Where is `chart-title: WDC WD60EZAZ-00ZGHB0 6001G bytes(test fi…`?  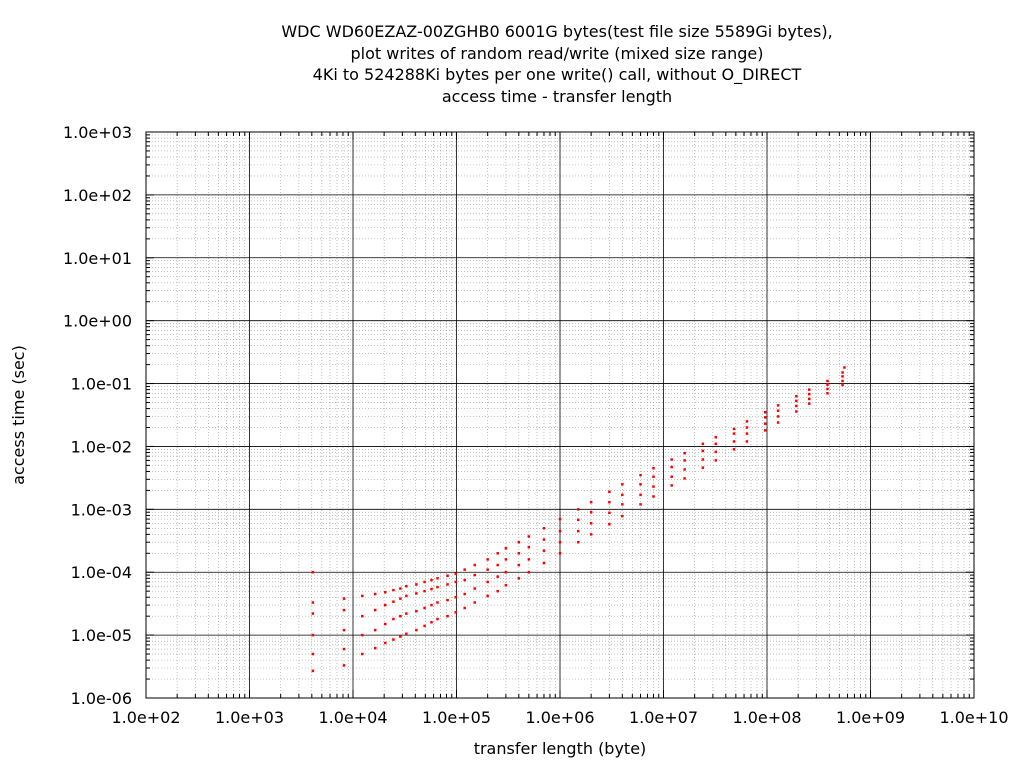 chart-title: WDC WD60EZAZ-00ZGHB0 6001G bytes(test fi… is located at coordinates (556, 64).